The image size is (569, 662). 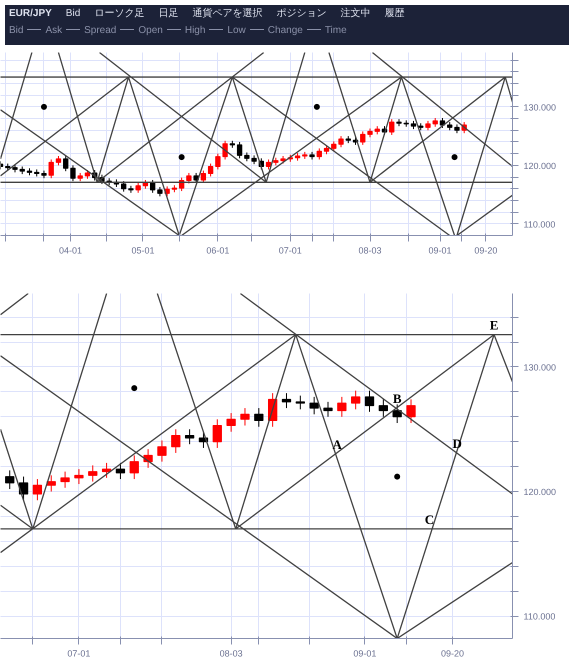 What do you see at coordinates (394, 13) in the screenshot?
I see `text: 履歴` at bounding box center [394, 13].